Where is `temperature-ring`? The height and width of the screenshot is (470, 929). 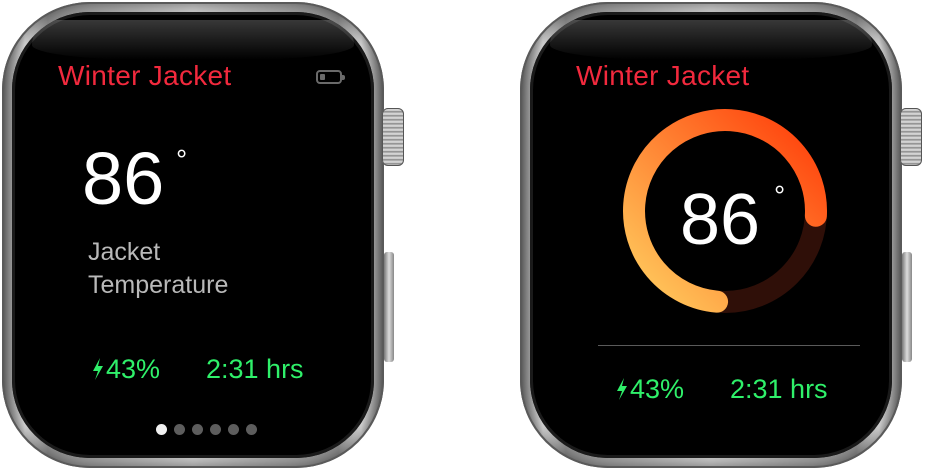 temperature-ring is located at coordinates (725, 211).